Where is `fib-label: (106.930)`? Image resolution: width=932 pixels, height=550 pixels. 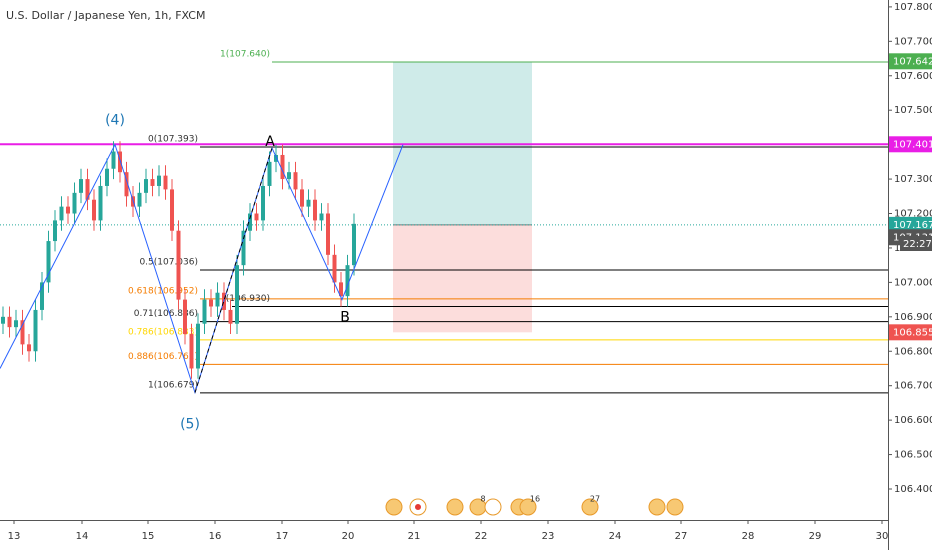 fib-label: (106.930) is located at coordinates (248, 299).